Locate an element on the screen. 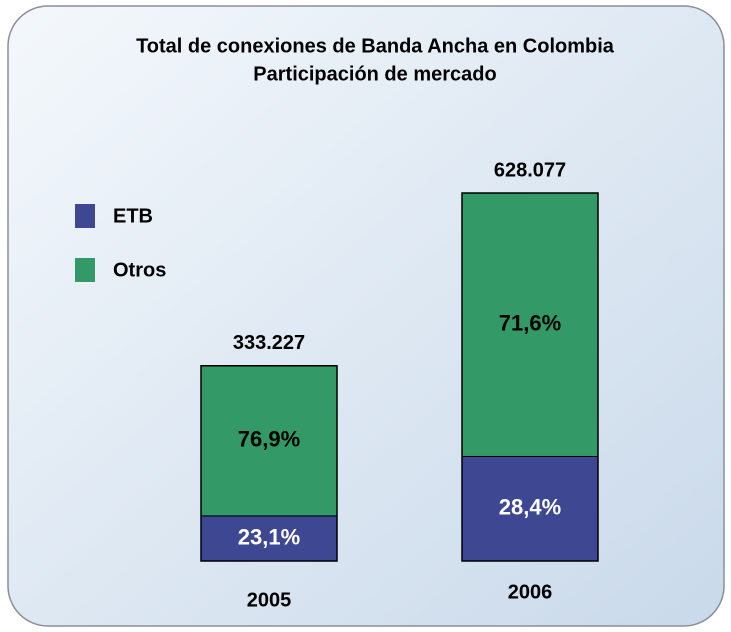  data-label: 76,9% is located at coordinates (269, 439).